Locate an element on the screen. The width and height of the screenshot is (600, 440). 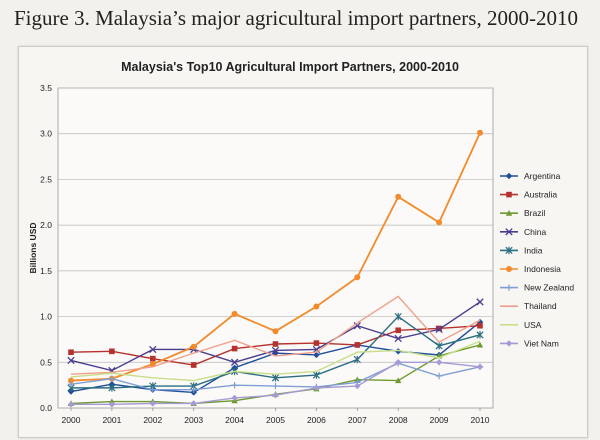
legend-label-viet-nam: Viet Nam is located at coordinates (541, 343).